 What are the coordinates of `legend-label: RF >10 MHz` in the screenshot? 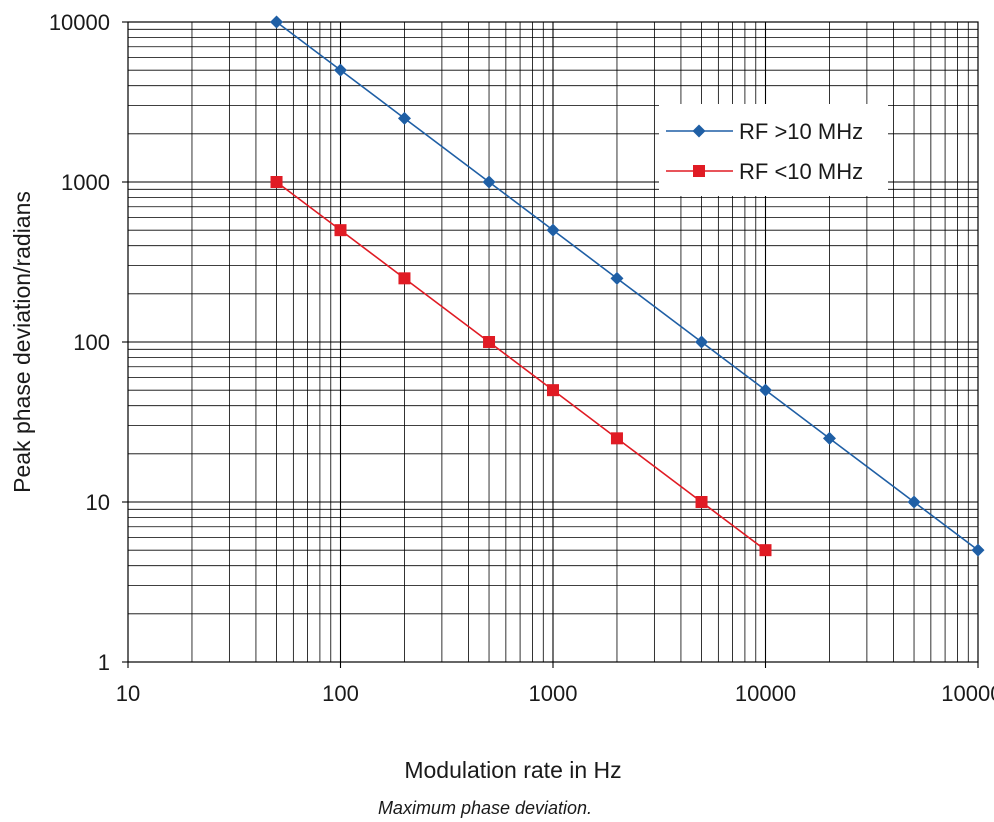 It's located at (801, 131).